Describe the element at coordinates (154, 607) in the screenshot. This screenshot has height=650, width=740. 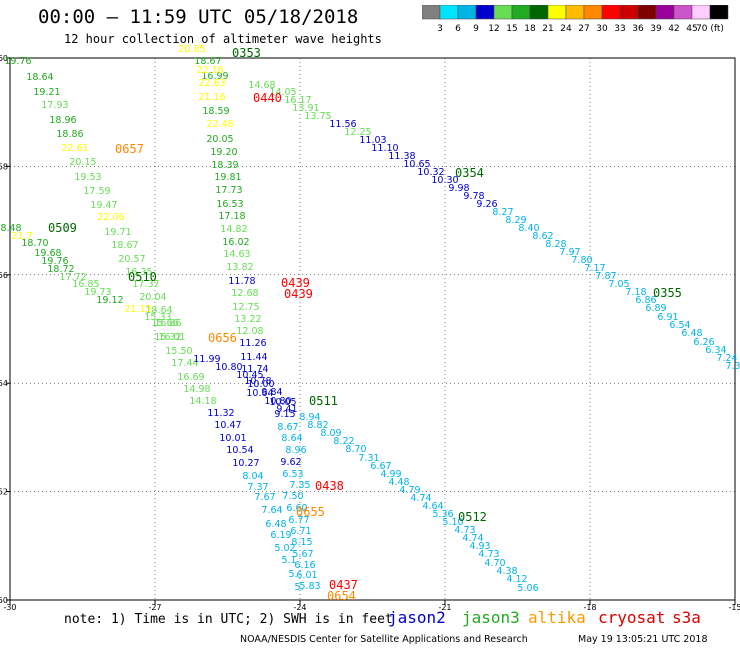
I see `lon-tick-label: -27` at that location.